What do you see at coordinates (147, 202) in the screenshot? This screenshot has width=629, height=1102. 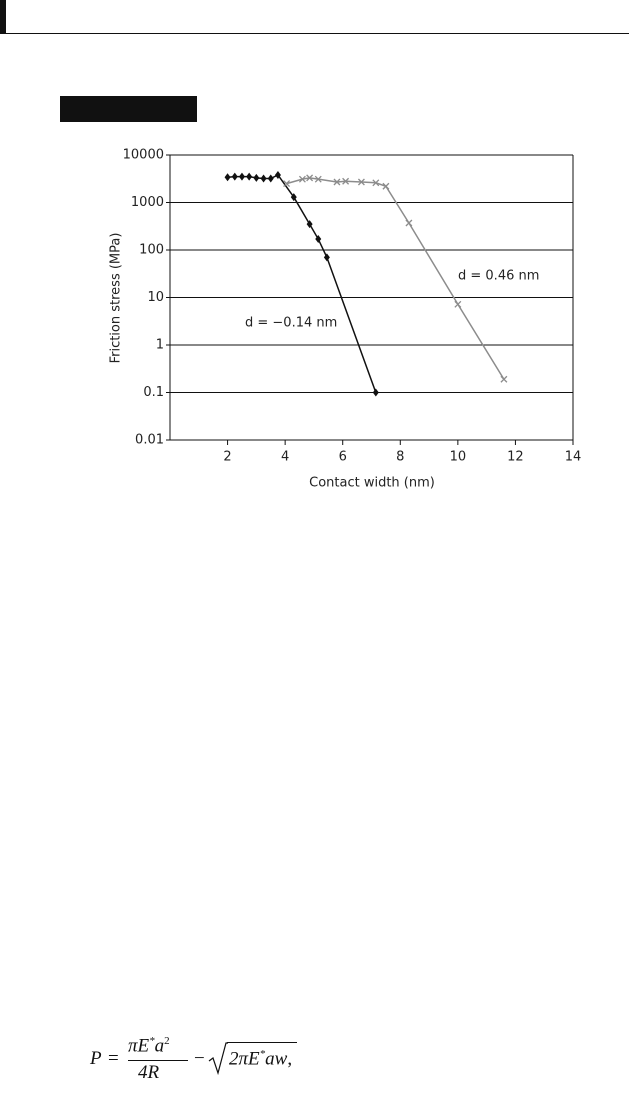 I see `y-tick-label: 1000` at bounding box center [147, 202].